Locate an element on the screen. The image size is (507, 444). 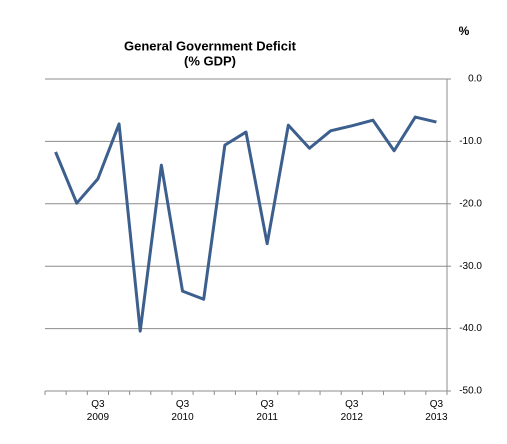
x-tick-label: Q3 2011 is located at coordinates (267, 411).